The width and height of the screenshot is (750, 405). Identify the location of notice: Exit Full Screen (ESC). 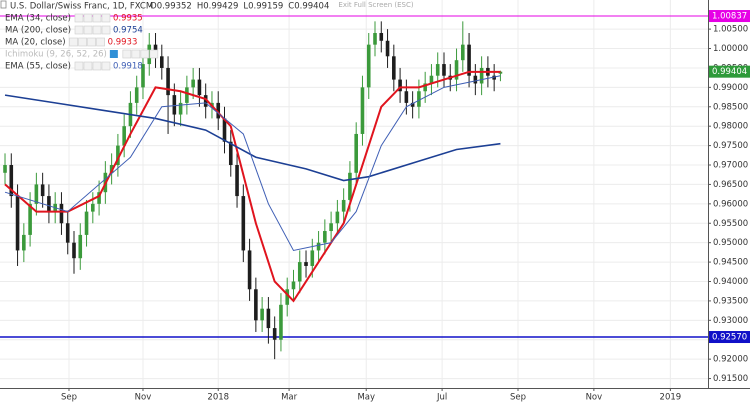
(375, 5).